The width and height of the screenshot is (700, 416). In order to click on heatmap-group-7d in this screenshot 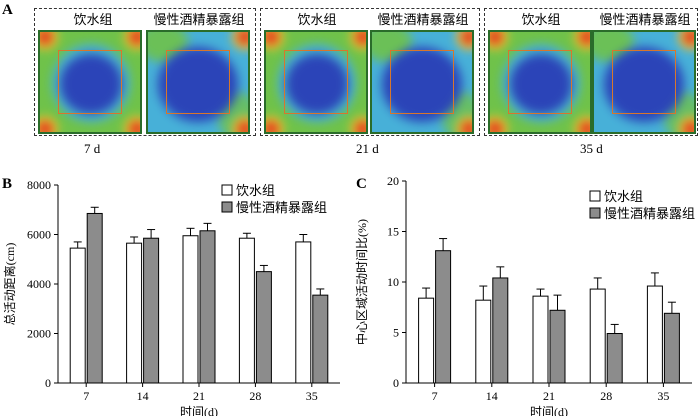, I will do `click(145, 72)`.